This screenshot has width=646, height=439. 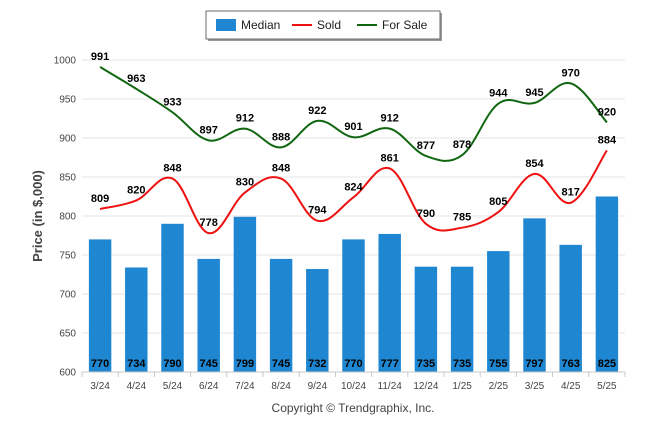 I want to click on point-label-for-sale: 897, so click(x=209, y=130).